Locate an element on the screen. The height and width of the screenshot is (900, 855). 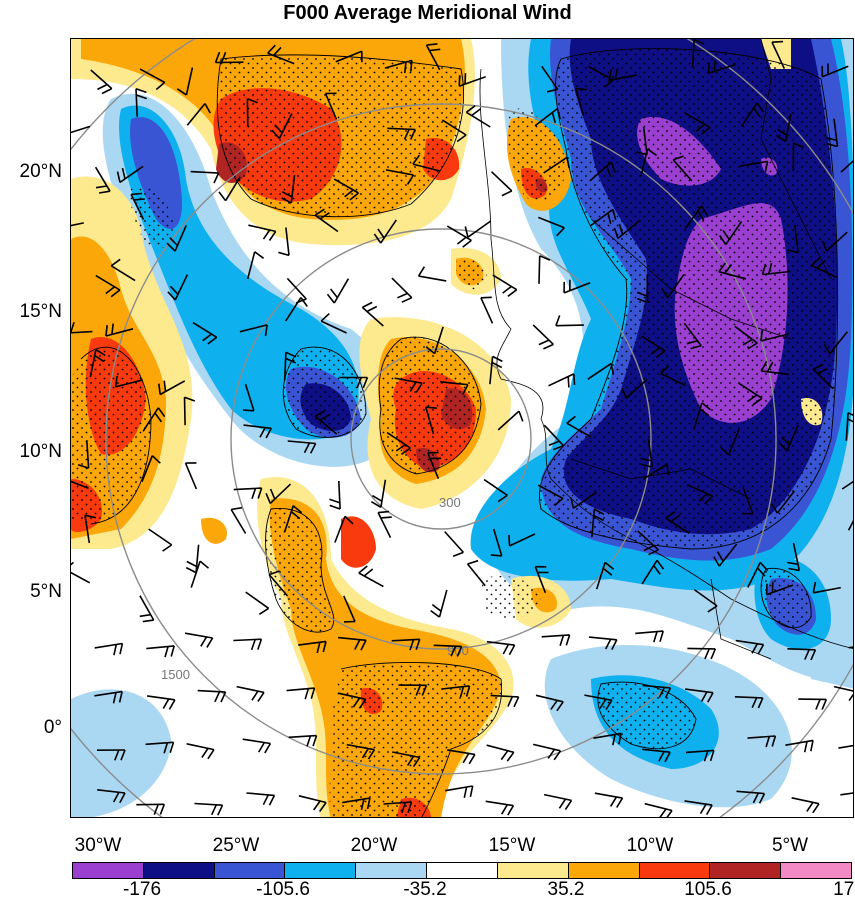
lat-label-20n: 20°N is located at coordinates (40, 171).